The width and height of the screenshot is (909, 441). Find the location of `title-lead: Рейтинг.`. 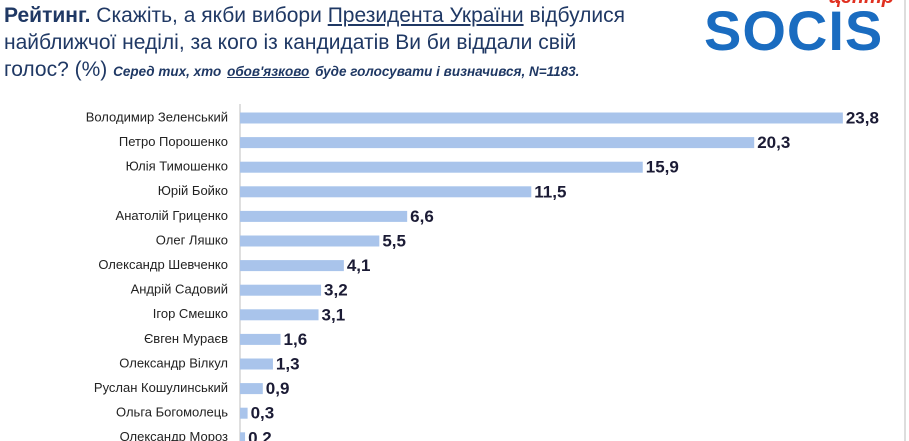

title-lead: Рейтинг. is located at coordinates (47, 15).